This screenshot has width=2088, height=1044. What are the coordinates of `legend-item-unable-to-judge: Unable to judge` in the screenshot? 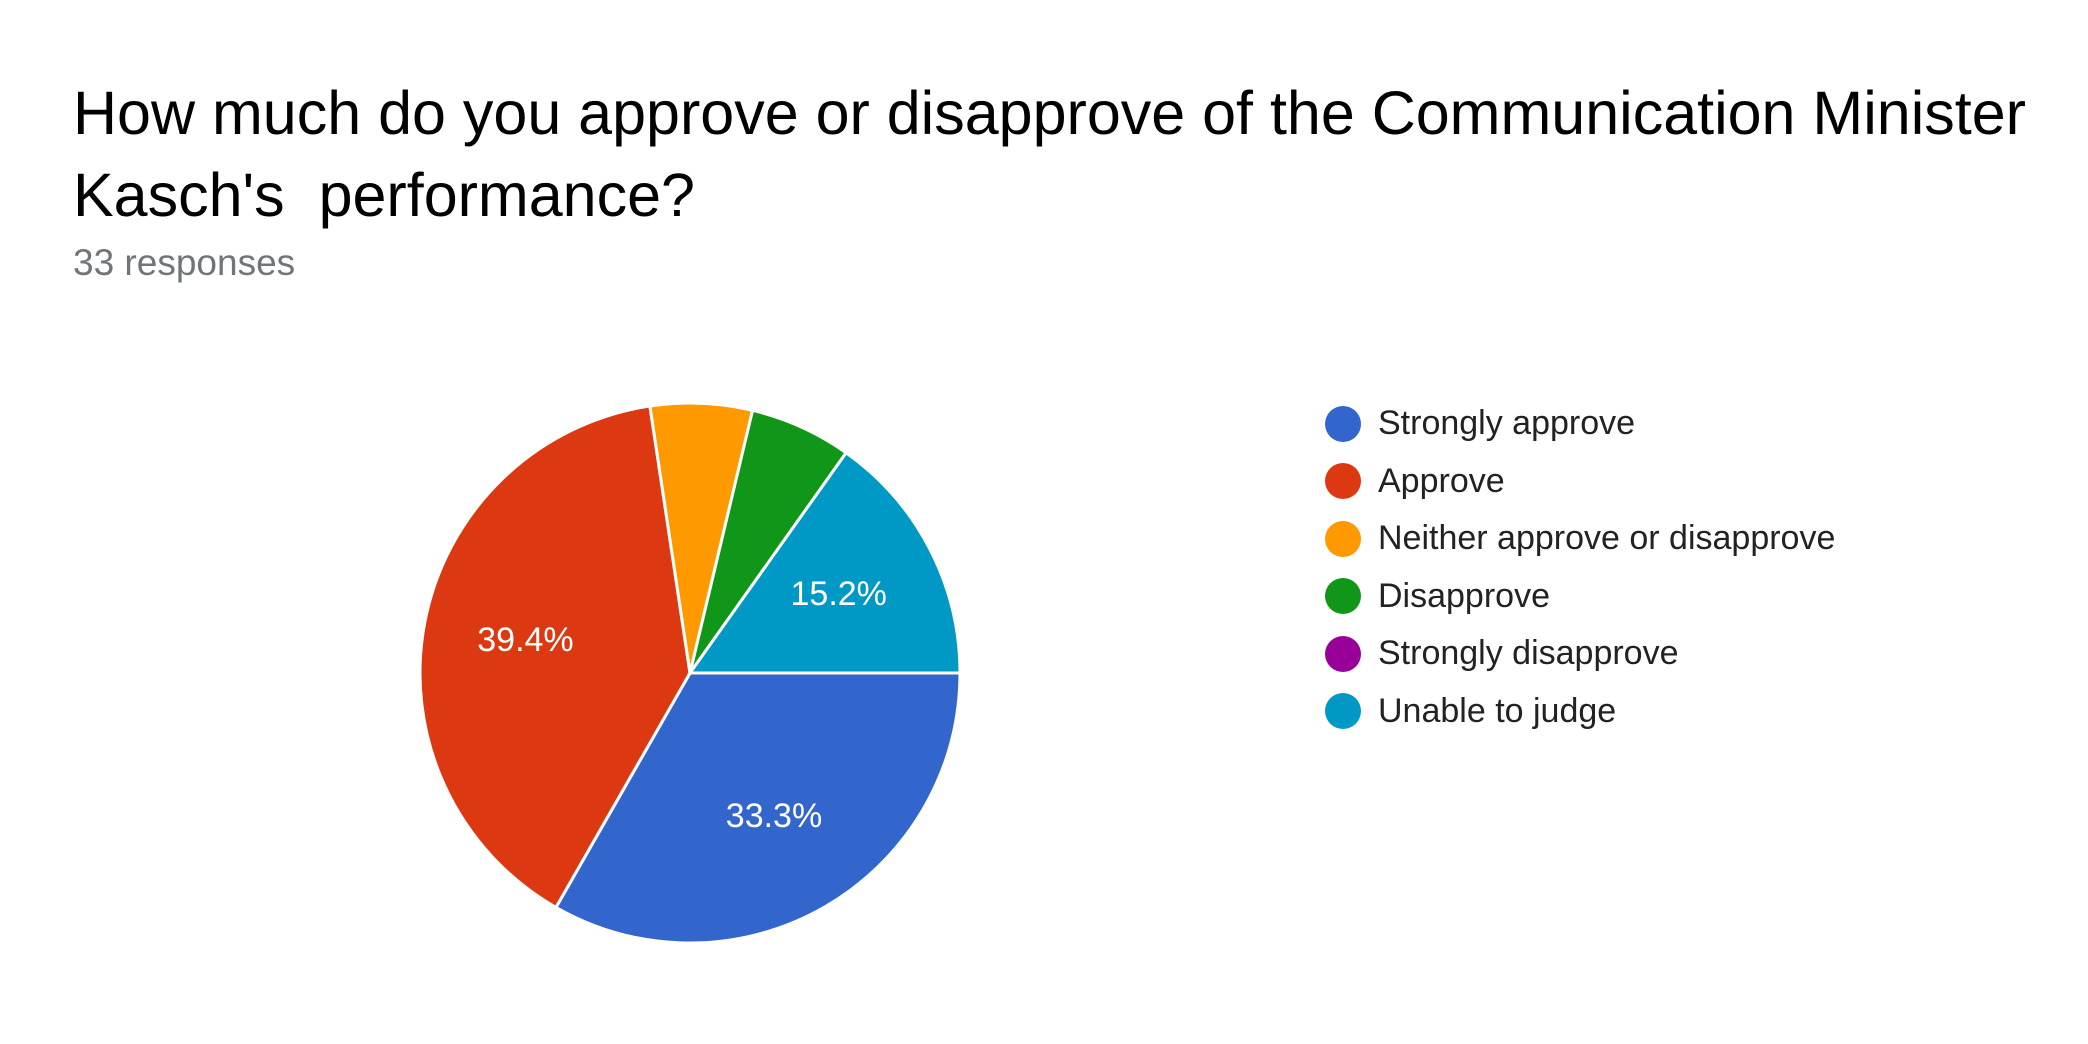 It's located at (1580, 712).